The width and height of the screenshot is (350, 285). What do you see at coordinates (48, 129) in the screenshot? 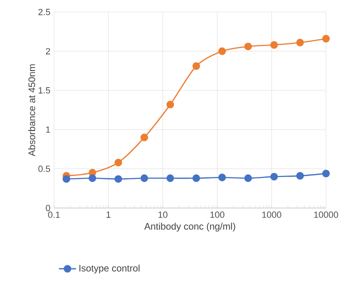
I see `y-tick-label: 1` at bounding box center [48, 129].